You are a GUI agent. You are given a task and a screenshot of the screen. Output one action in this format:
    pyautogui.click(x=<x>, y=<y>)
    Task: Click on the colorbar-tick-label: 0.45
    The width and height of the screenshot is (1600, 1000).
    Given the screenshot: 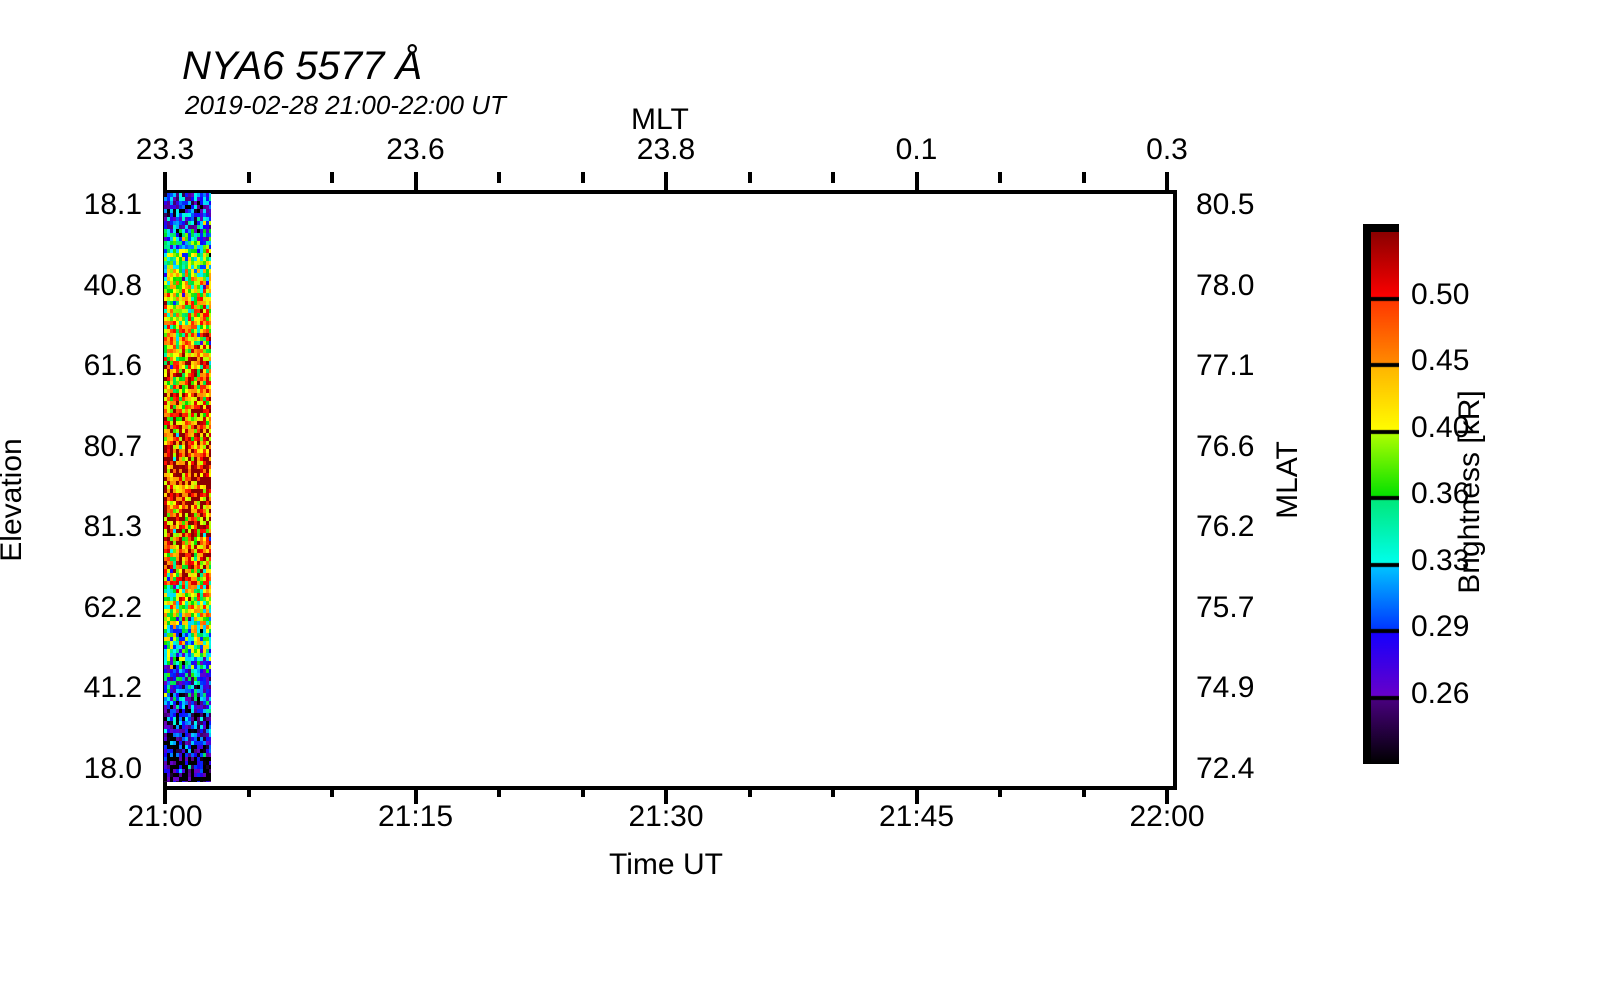 What is the action you would take?
    pyautogui.click(x=1440, y=360)
    